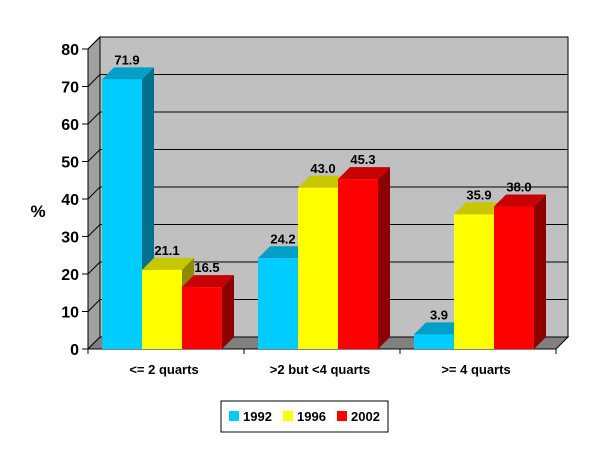 Image resolution: width=601 pixels, height=451 pixels. I want to click on y-tick-label: 20, so click(70, 275).